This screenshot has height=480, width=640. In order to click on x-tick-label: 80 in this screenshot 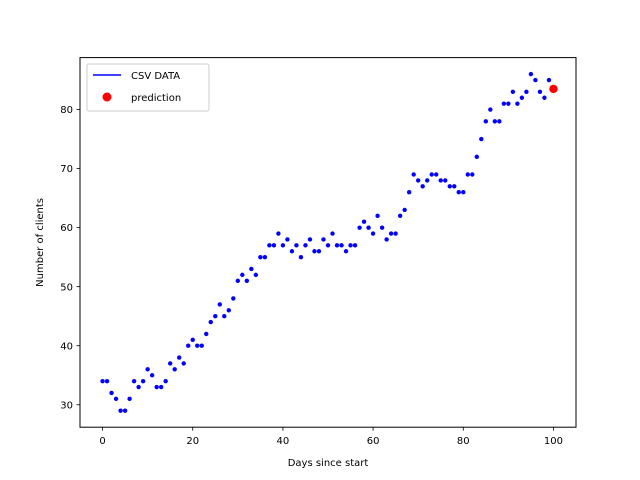, I will do `click(463, 441)`.